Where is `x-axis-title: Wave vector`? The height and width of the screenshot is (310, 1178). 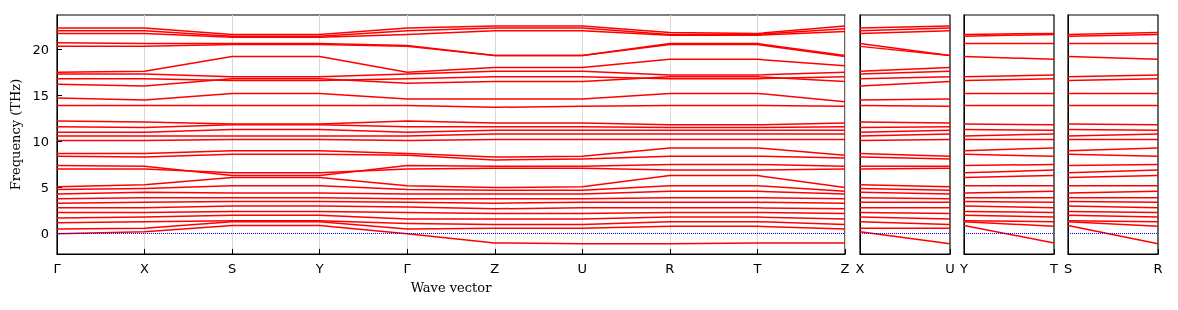 x-axis-title: Wave vector is located at coordinates (451, 287).